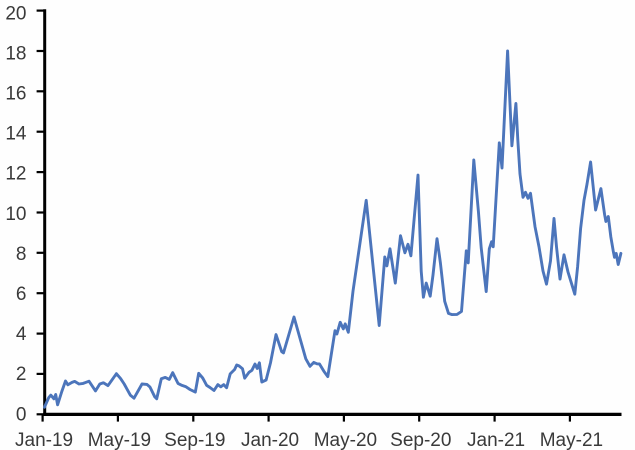  Describe the element at coordinates (21, 254) in the screenshot. I see `svg-text: 8` at that location.